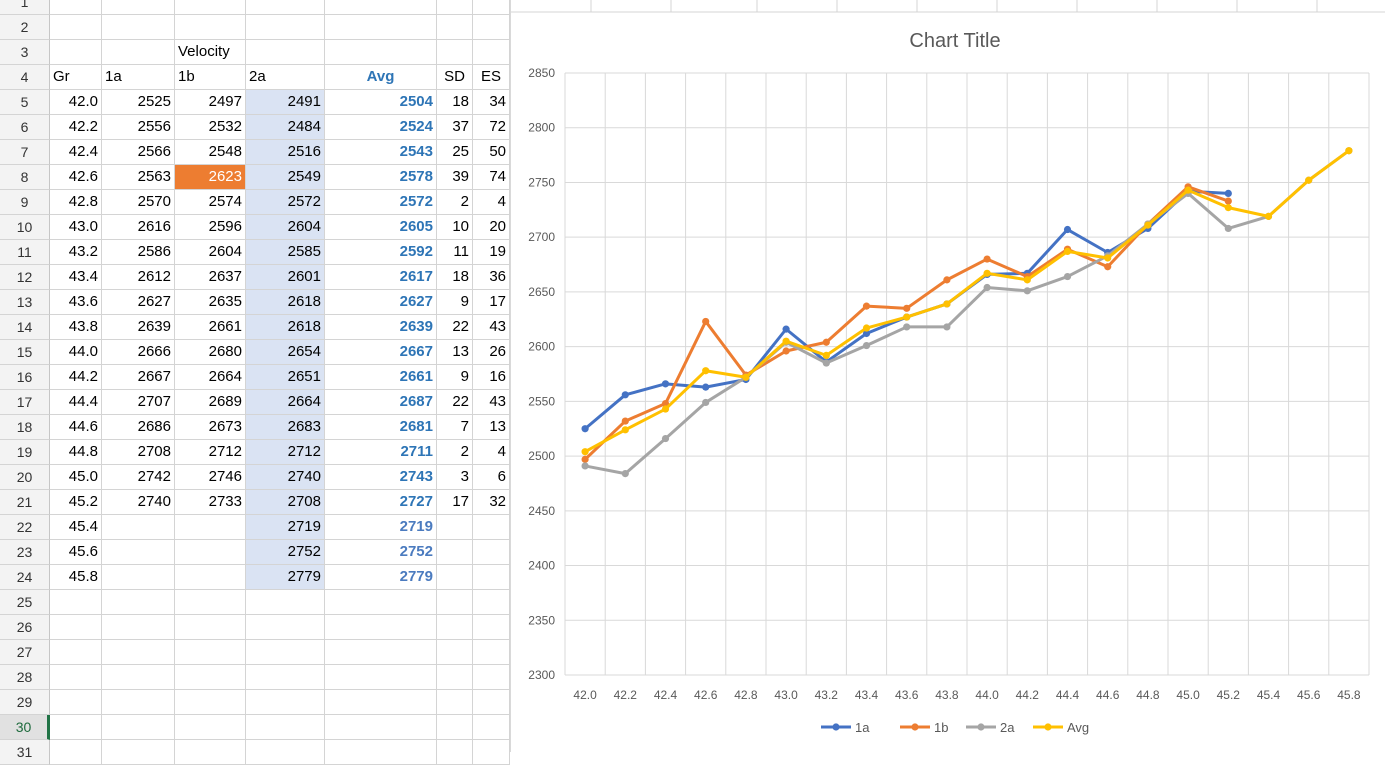 This screenshot has height=765, width=1385. What do you see at coordinates (285, 277) in the screenshot?
I see `cell-a2: 2601` at bounding box center [285, 277].